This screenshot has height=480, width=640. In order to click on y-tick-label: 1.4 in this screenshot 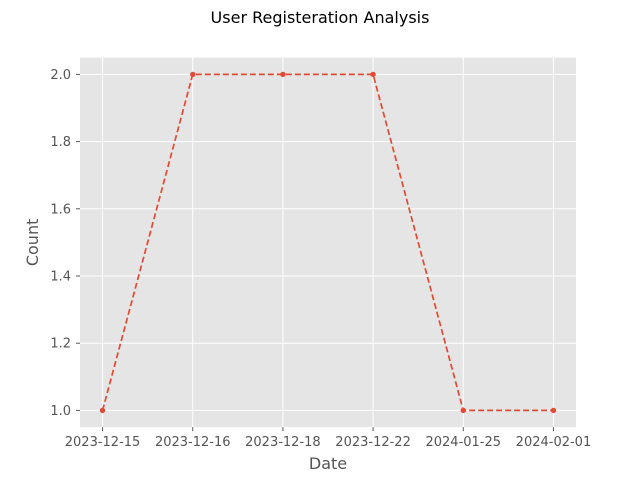, I will do `click(60, 277)`.